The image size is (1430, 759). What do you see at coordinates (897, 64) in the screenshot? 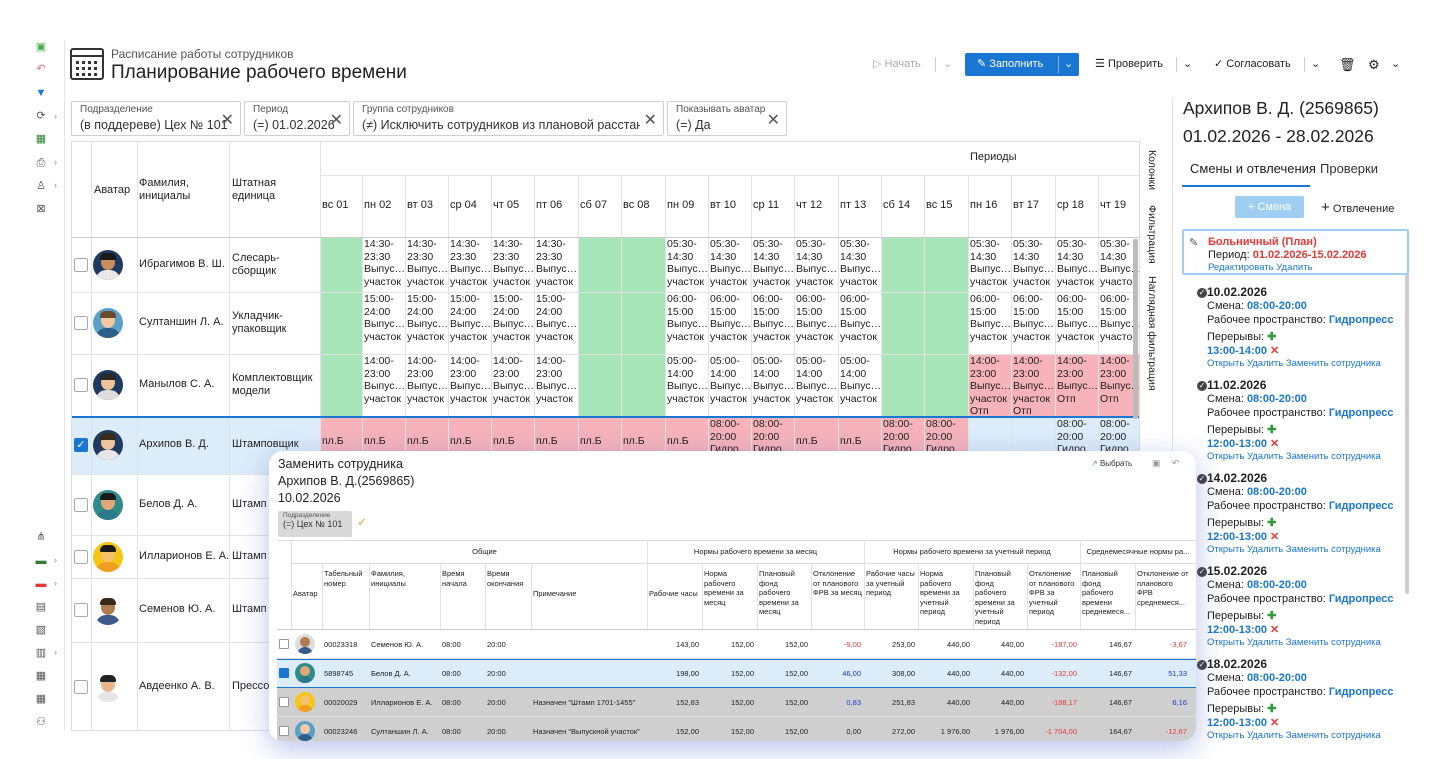
I see `start-button: ▷ Начать` at bounding box center [897, 64].